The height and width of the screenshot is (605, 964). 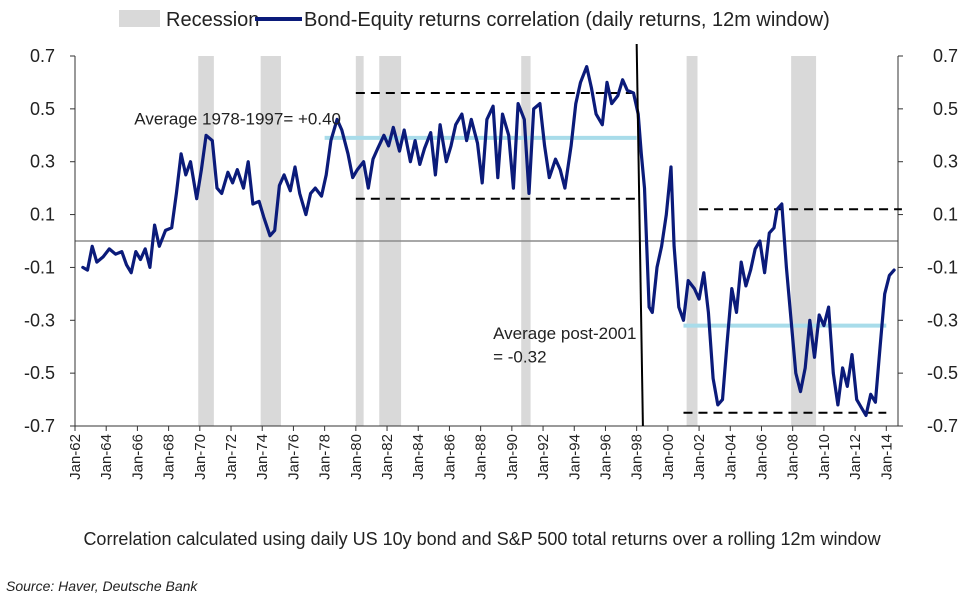 I want to click on legend-recession-swatch, so click(x=139, y=18).